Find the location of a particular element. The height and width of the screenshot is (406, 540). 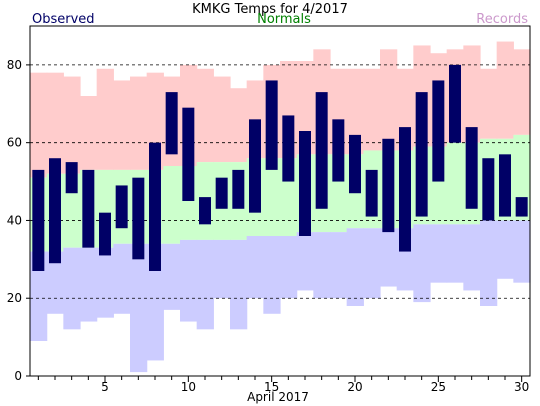

y-tick-label: 80 is located at coordinates (14, 65).